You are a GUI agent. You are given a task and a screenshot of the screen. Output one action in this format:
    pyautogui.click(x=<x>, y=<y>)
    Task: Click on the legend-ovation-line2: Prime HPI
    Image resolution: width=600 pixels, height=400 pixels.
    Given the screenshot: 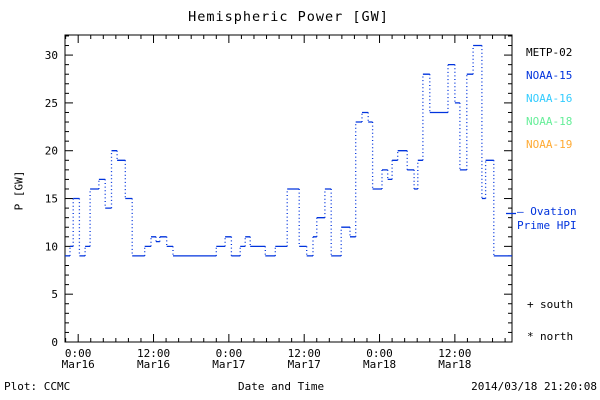 What is the action you would take?
    pyautogui.click(x=547, y=225)
    